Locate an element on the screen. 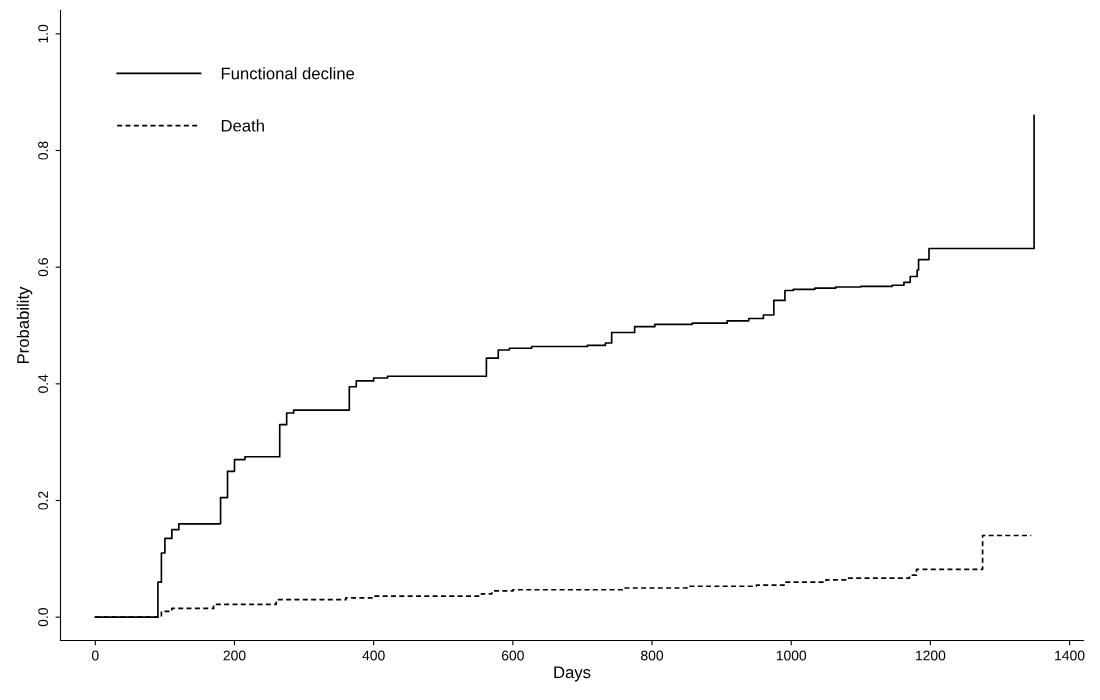 The height and width of the screenshot is (700, 1100). x-tick-label: 0 is located at coordinates (95, 655).